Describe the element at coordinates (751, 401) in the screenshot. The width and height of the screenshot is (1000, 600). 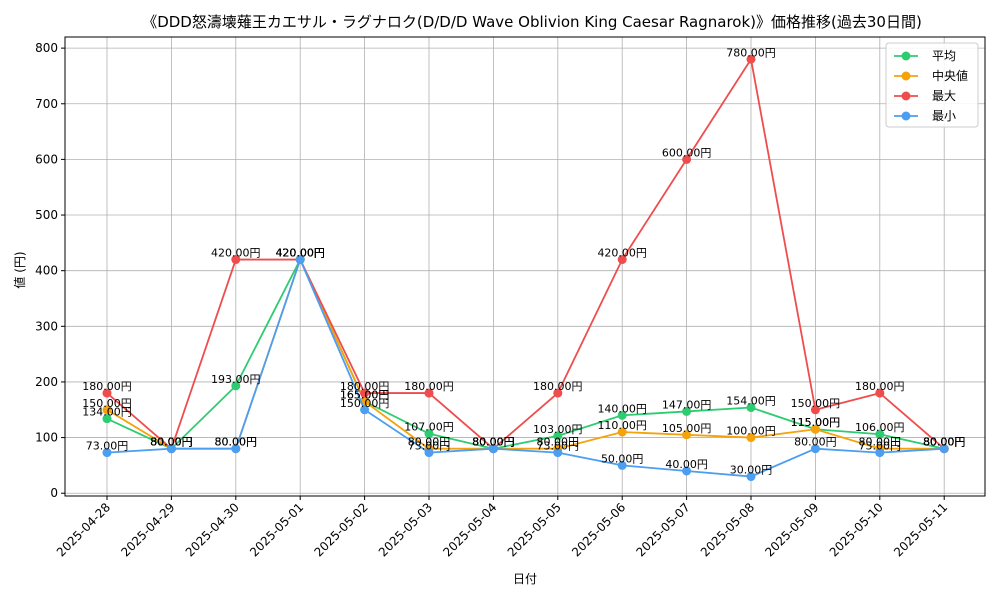
I see `data-label: 154.00円` at that location.